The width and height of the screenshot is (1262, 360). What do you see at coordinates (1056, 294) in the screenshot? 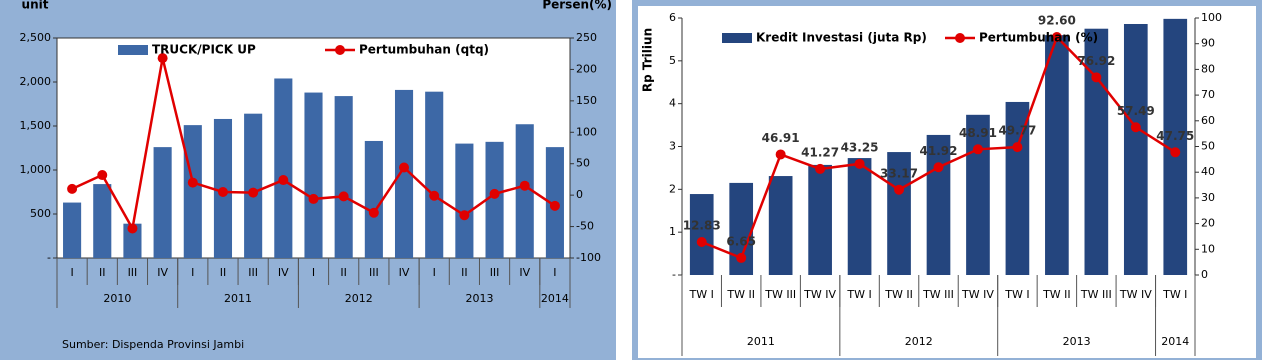
I see `x-tick-label: TW II` at bounding box center [1056, 294].